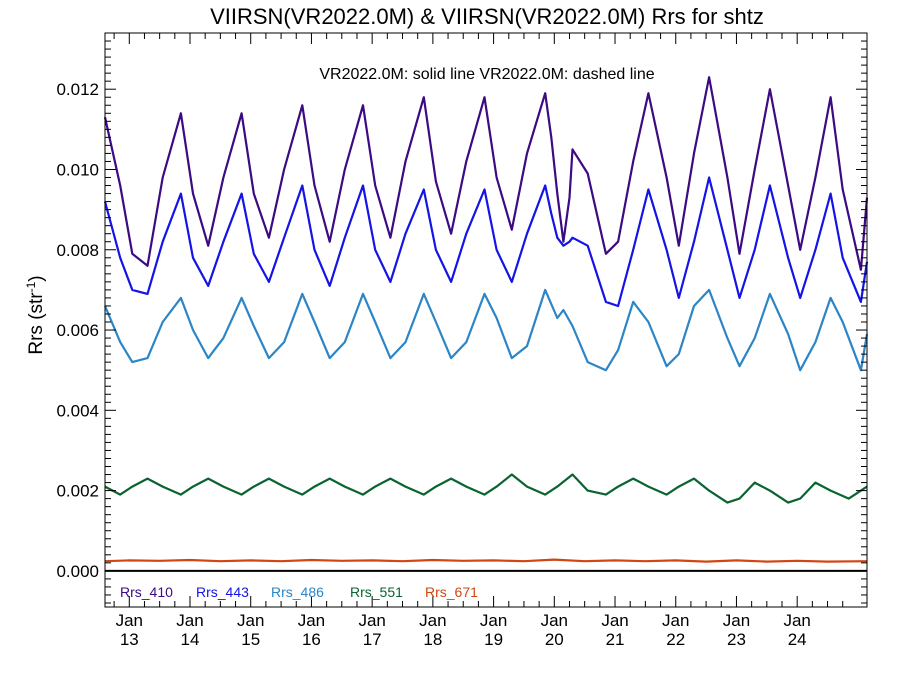 The width and height of the screenshot is (900, 675). I want to click on y-tick-label: 0.010, so click(77, 169).